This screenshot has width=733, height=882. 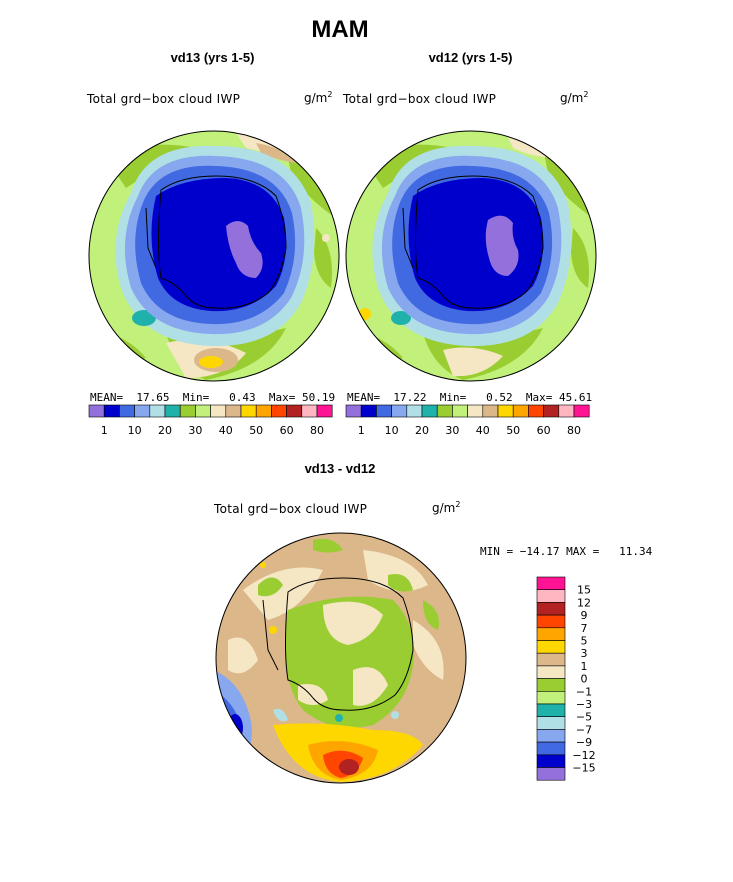 I want to click on colorbar-right-tick-label: 10, so click(x=392, y=430).